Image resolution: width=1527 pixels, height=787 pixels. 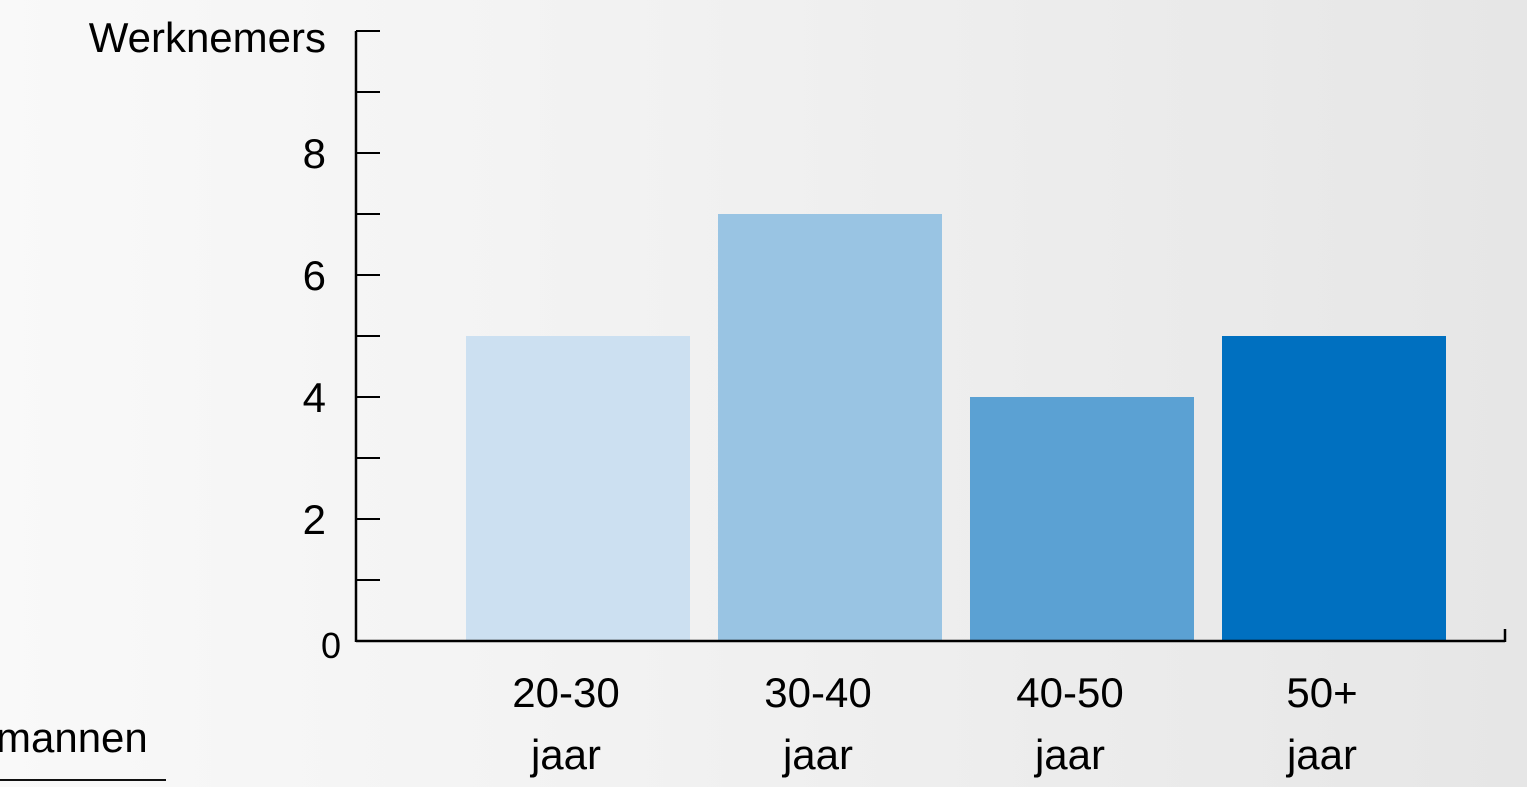 What do you see at coordinates (1321, 723) in the screenshot?
I see `x-category-label: 50+ jaar` at bounding box center [1321, 723].